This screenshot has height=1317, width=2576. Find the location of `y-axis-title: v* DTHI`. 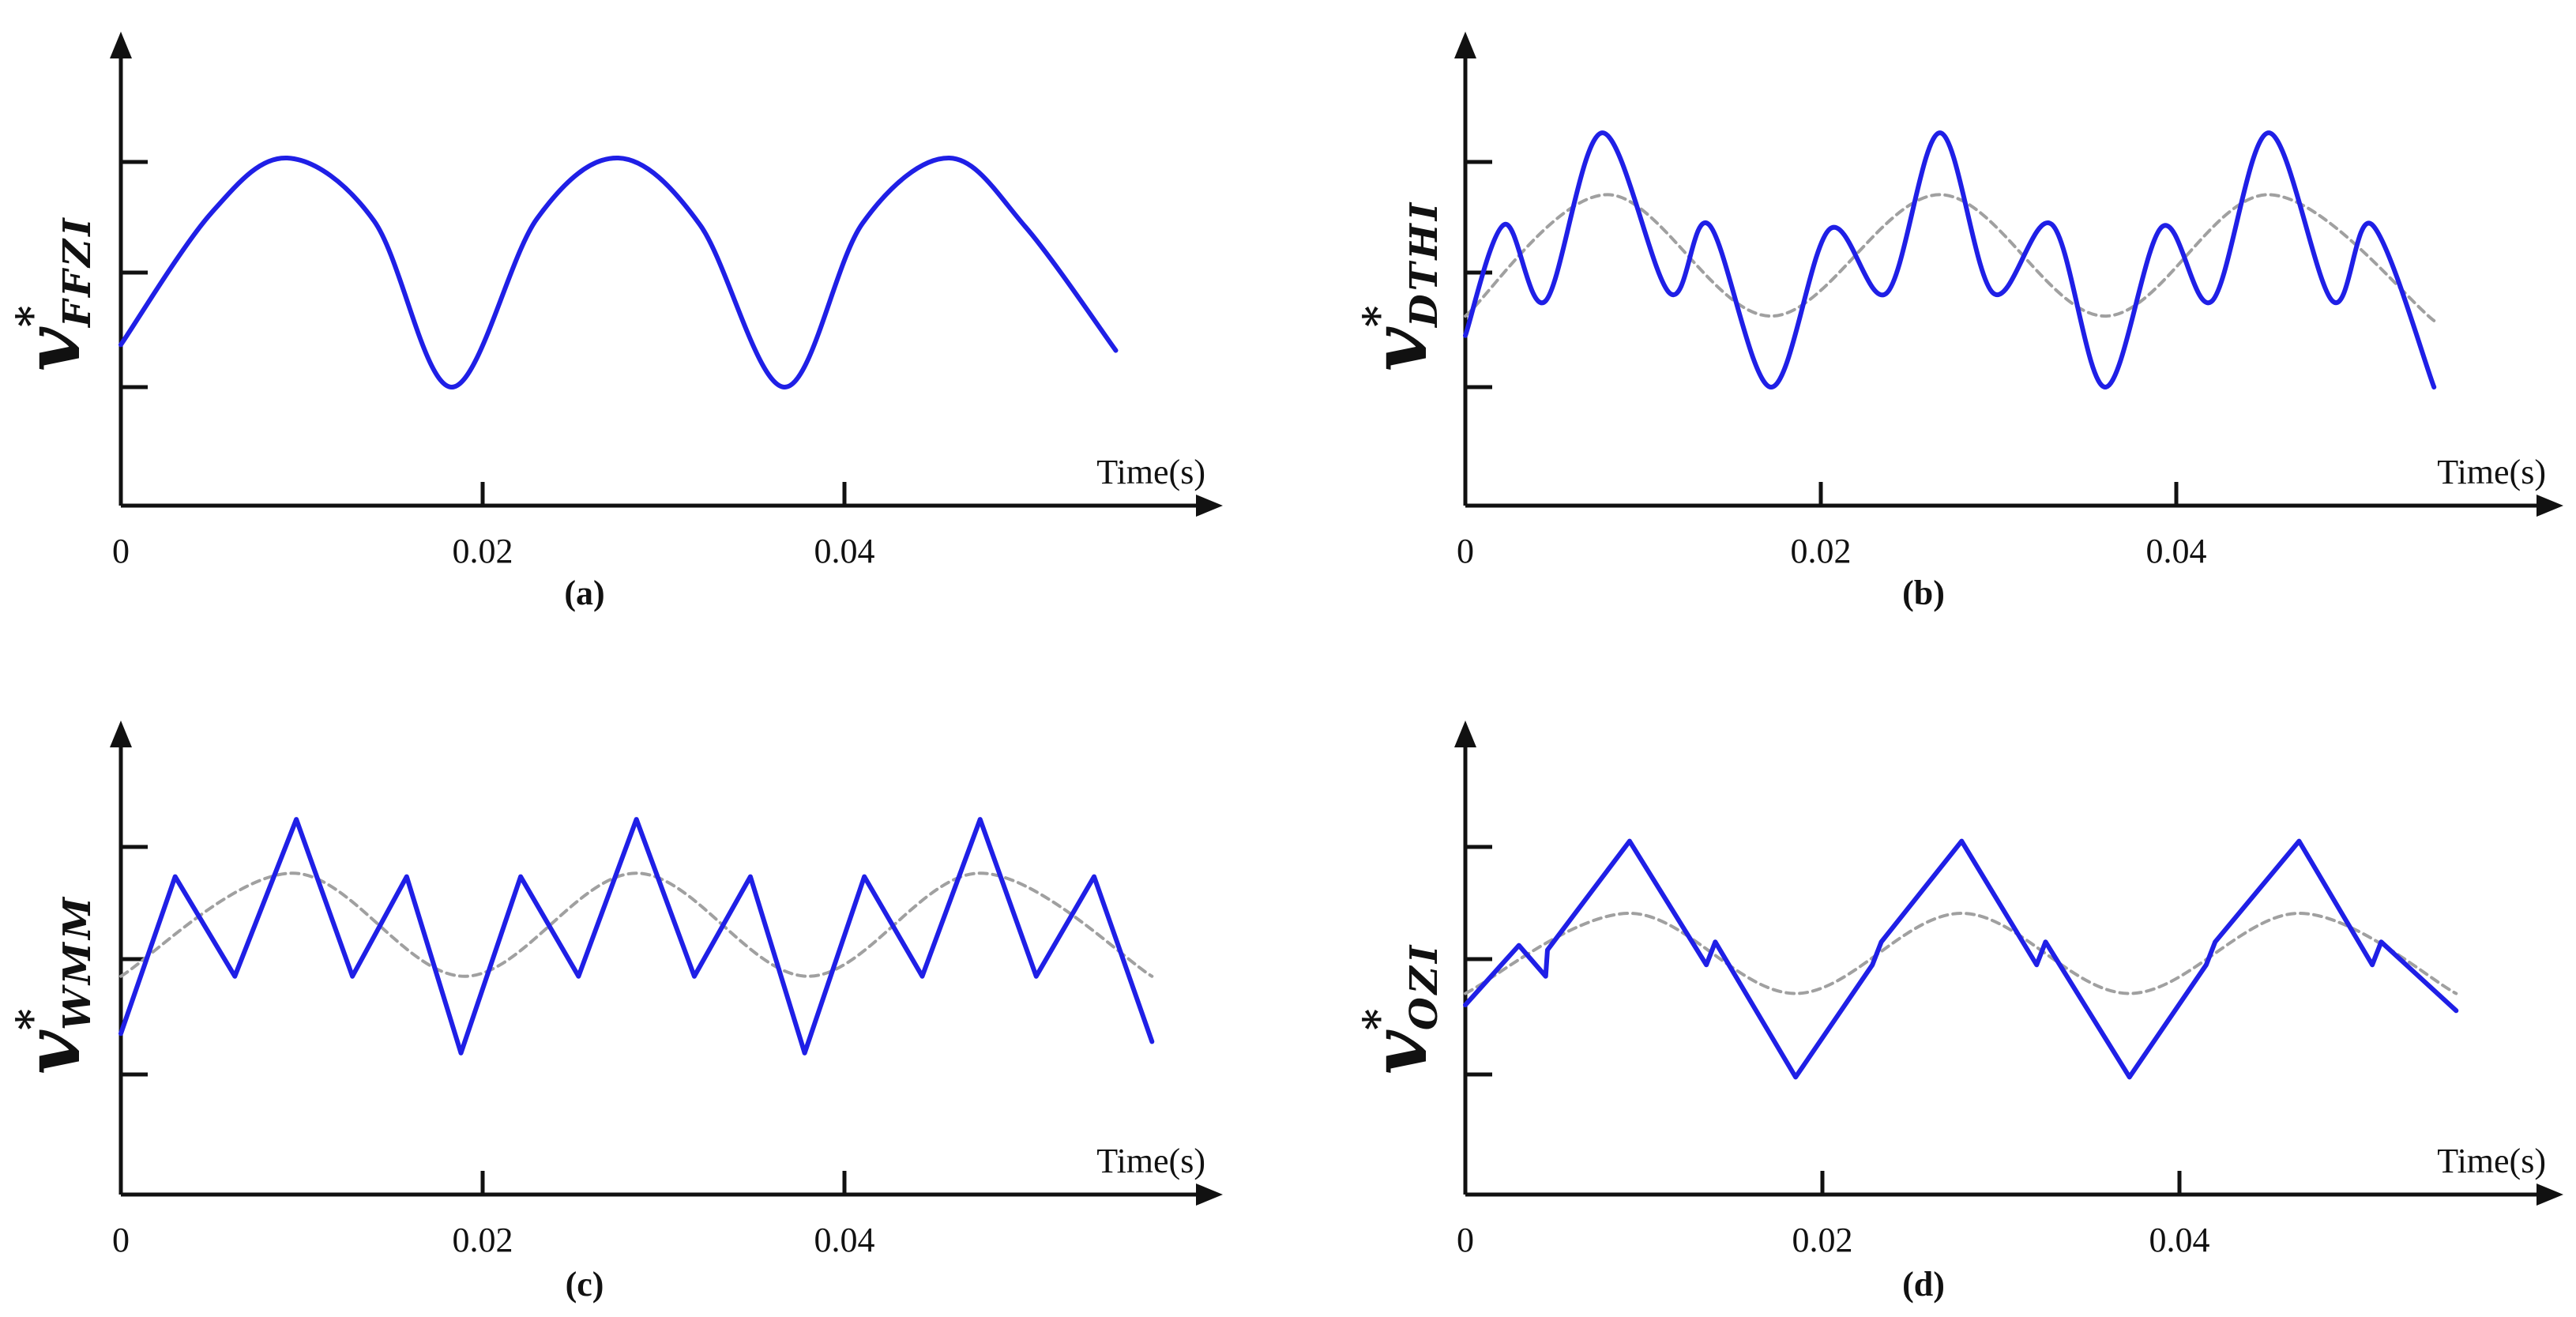

y-axis-title: v* DTHI is located at coordinates (1400, 285).